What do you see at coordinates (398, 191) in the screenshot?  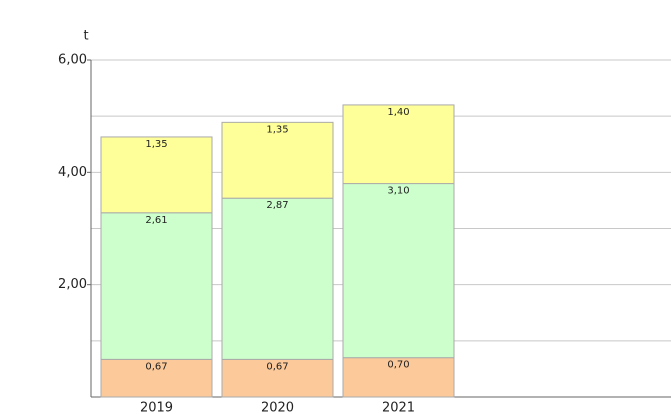 I see `value-label: 3,10` at bounding box center [398, 191].